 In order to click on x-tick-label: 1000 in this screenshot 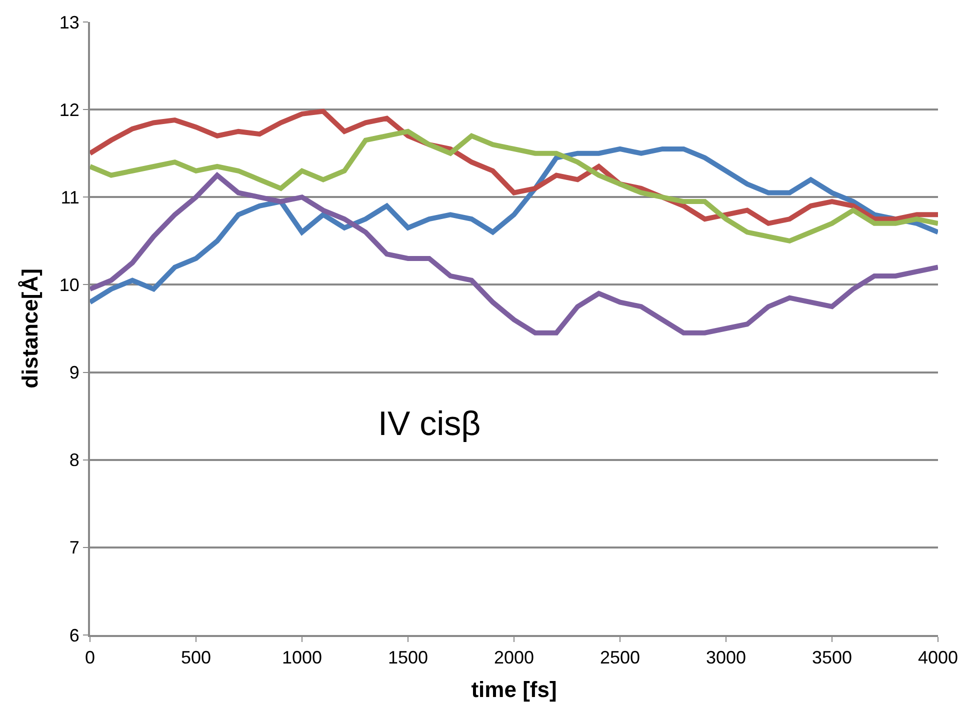, I will do `click(302, 658)`.